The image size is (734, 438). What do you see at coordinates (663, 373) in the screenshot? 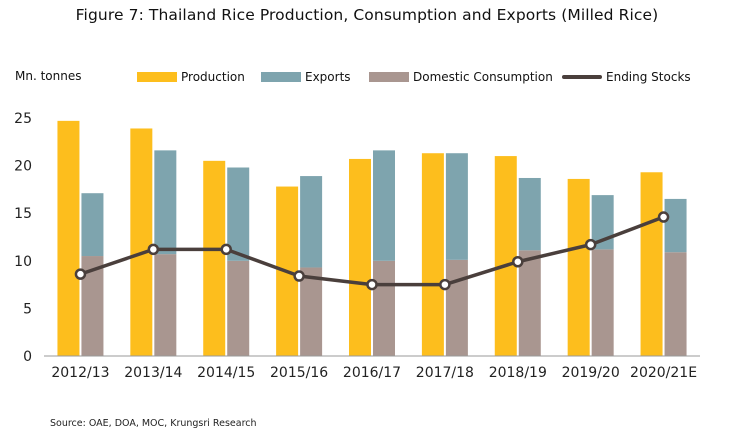
I see `x-tick-label: 2020/21E` at bounding box center [663, 373].